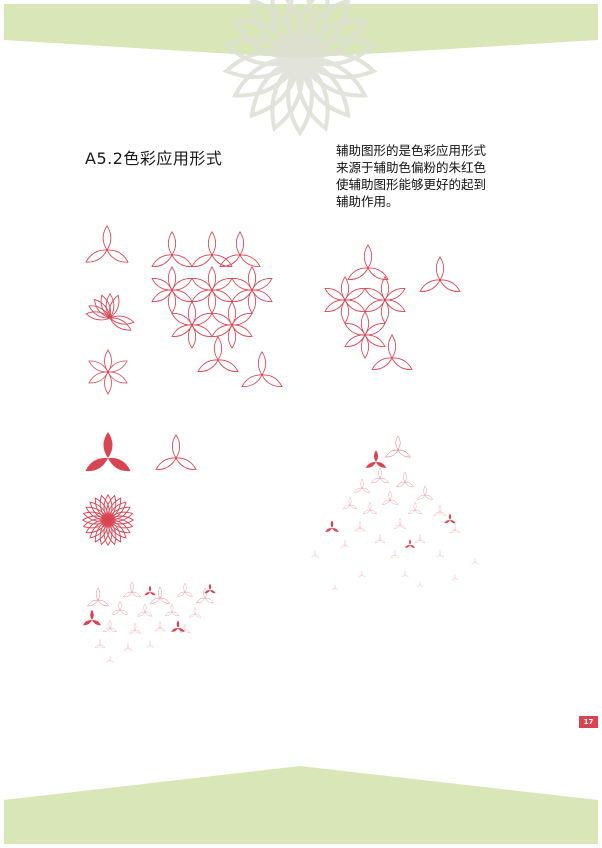 The width and height of the screenshot is (602, 848). I want to click on chrysanthemum-motif, so click(108, 520).